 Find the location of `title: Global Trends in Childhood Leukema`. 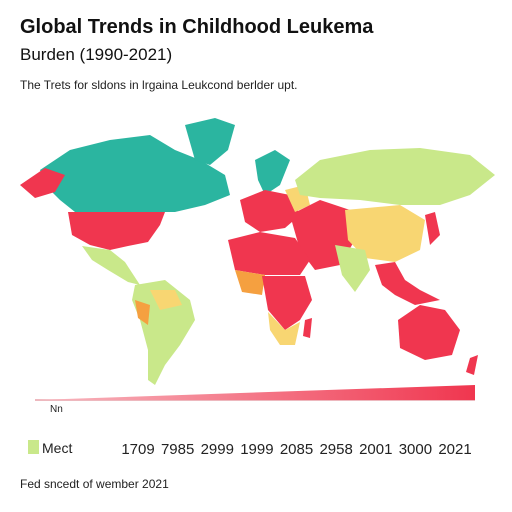

title: Global Trends in Childhood Leukema is located at coordinates (197, 27).